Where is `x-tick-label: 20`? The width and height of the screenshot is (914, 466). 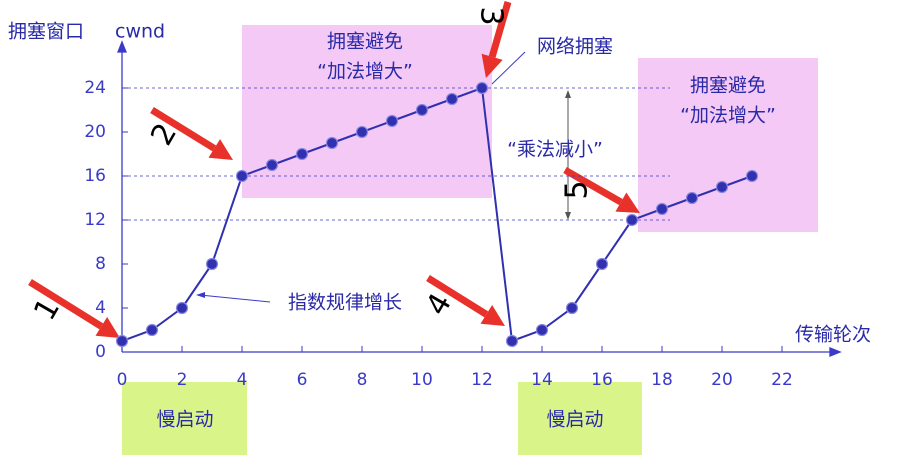
x-tick-label: 20 is located at coordinates (722, 380).